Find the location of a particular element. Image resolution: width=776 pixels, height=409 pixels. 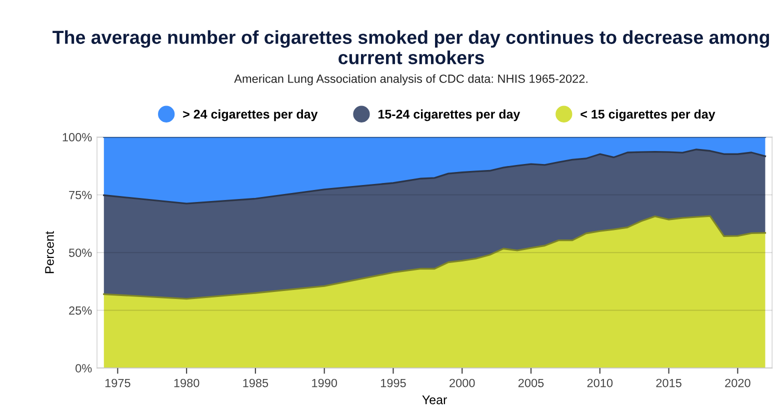

x-tick-label: 2015 is located at coordinates (669, 383).